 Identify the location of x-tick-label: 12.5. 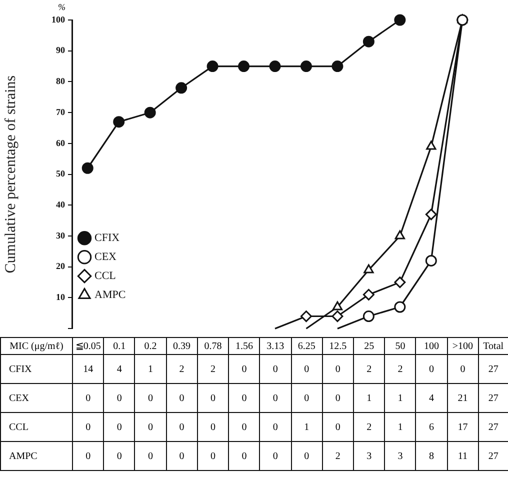
(338, 346).